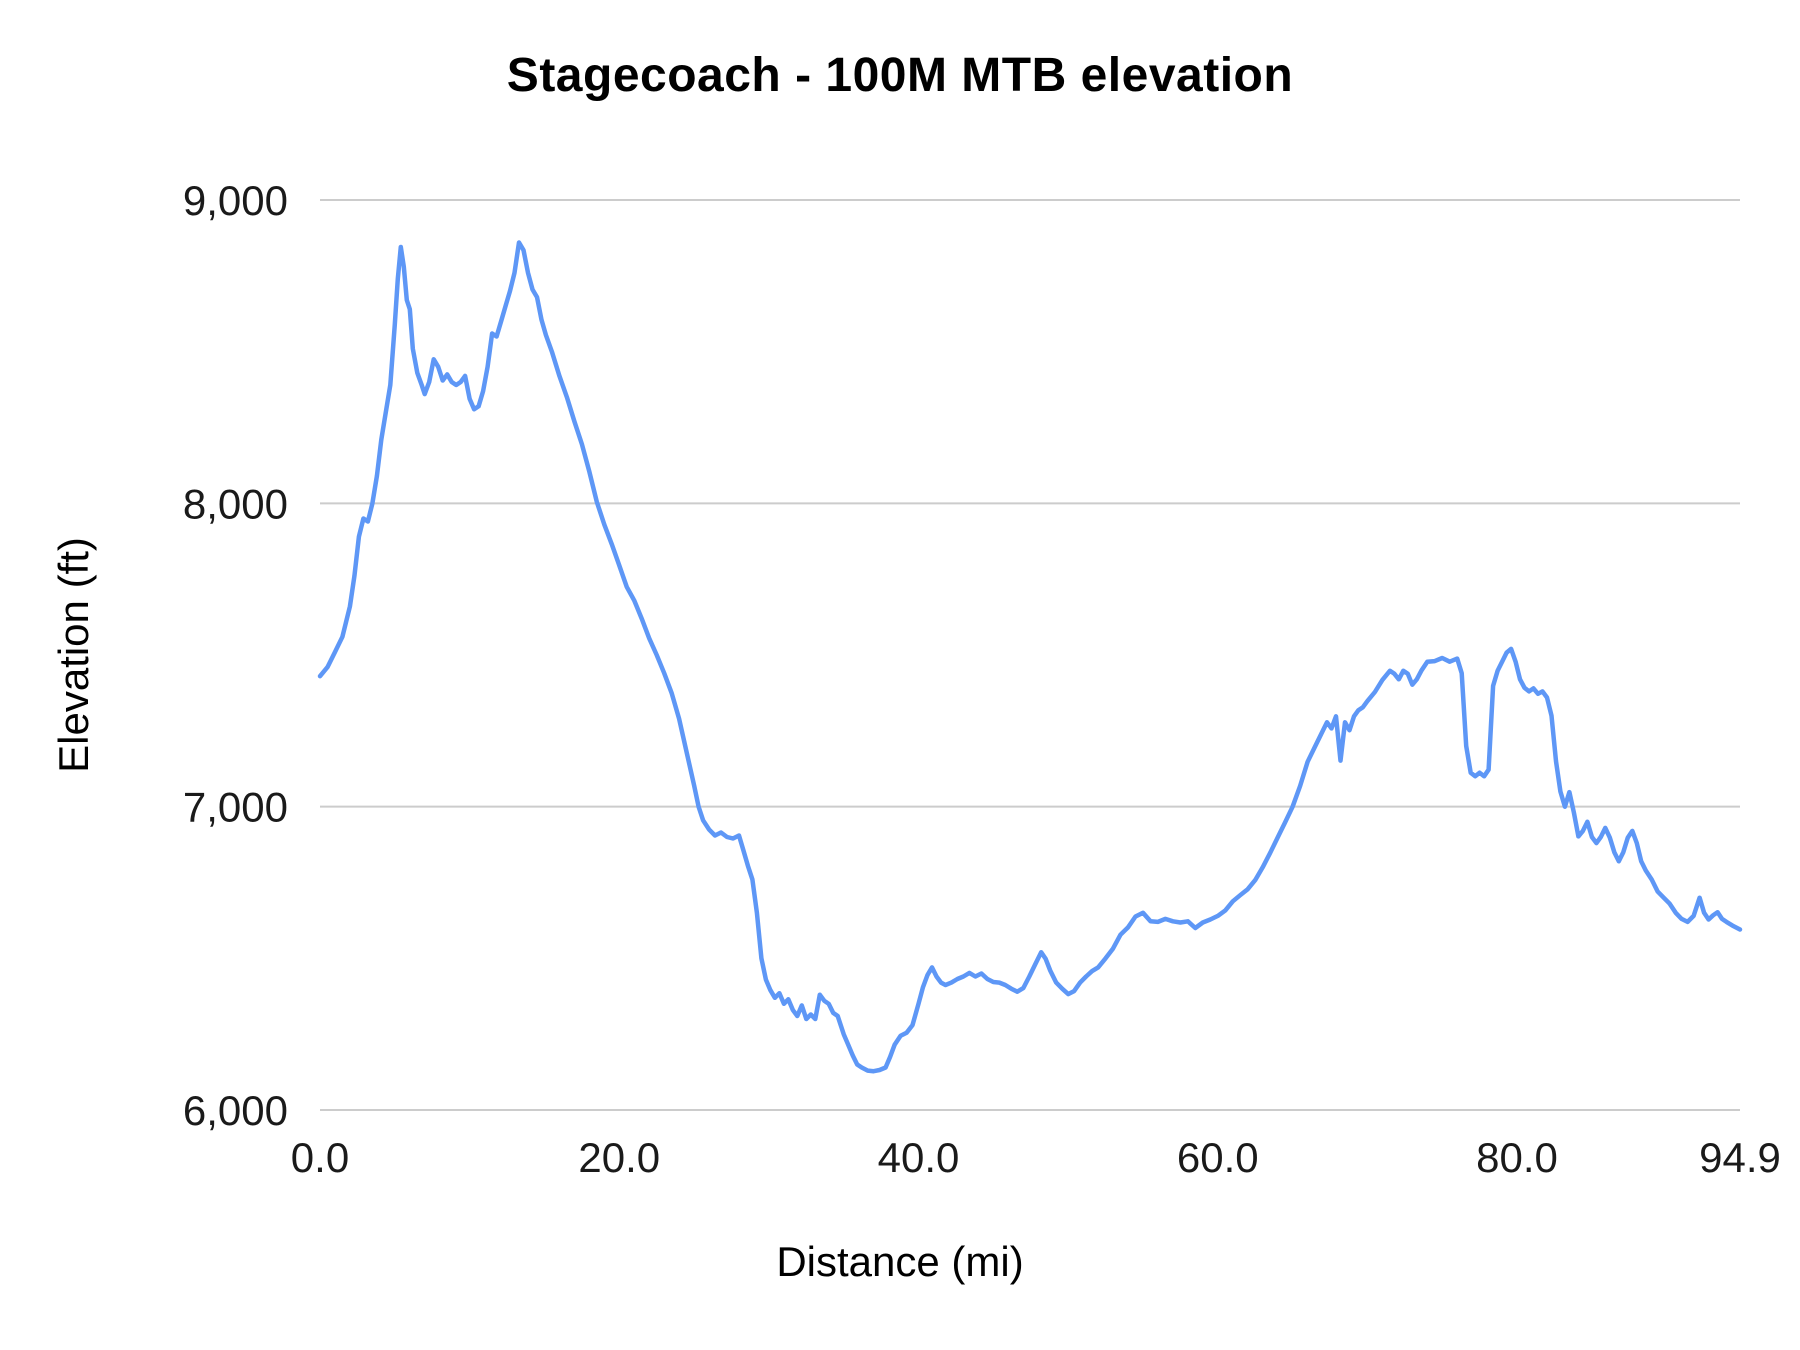 This screenshot has height=1350, width=1800. Describe the element at coordinates (235, 1110) in the screenshot. I see `y-tick-label: 6,000` at that location.